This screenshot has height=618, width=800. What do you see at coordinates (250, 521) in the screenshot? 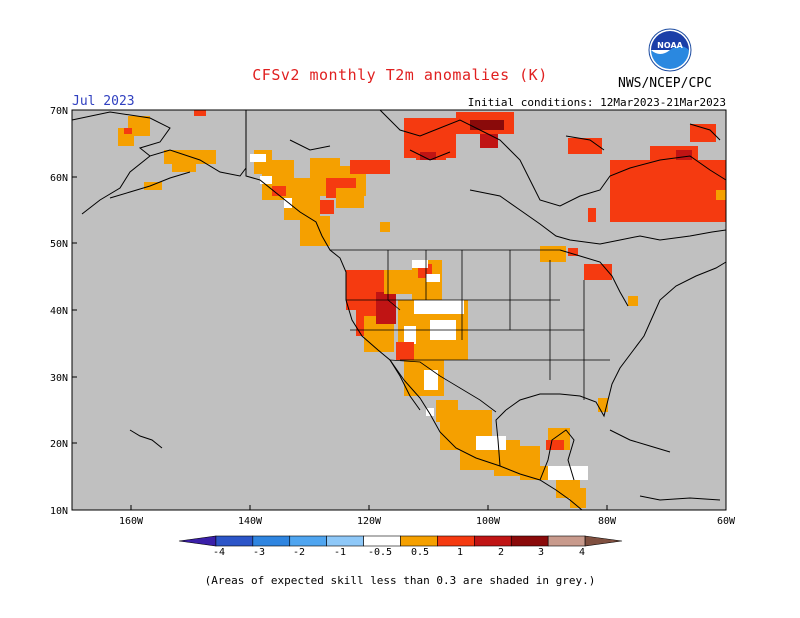
I see `lon-label: 140W` at bounding box center [250, 521].